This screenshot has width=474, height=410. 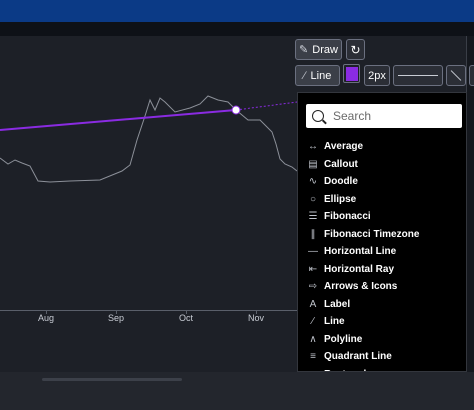 What do you see at coordinates (237, 11) in the screenshot?
I see `top-navigation-bar` at bounding box center [237, 11].